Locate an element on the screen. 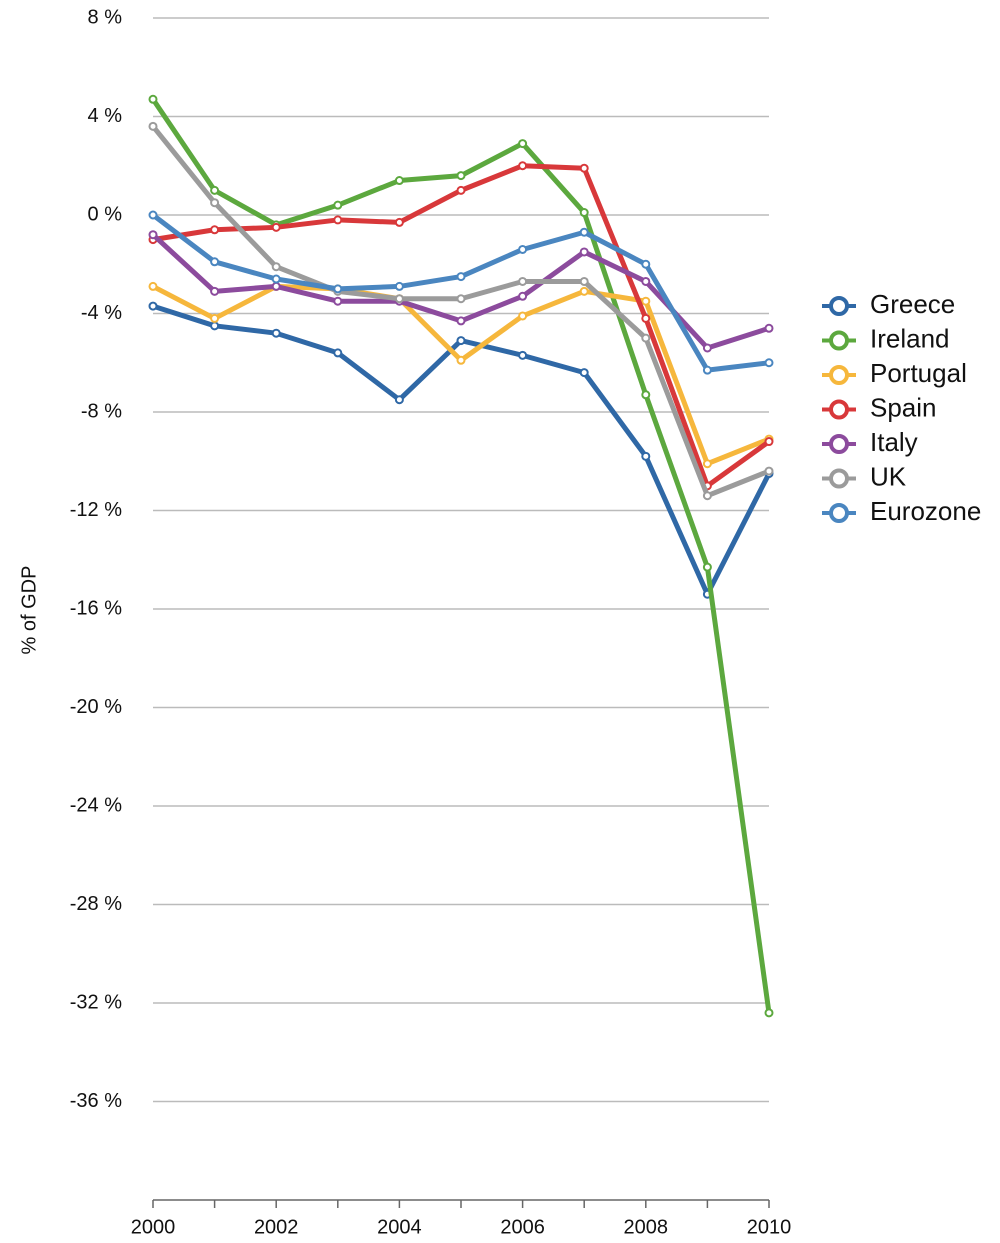  y-tick-label: 4 % is located at coordinates (105, 116).